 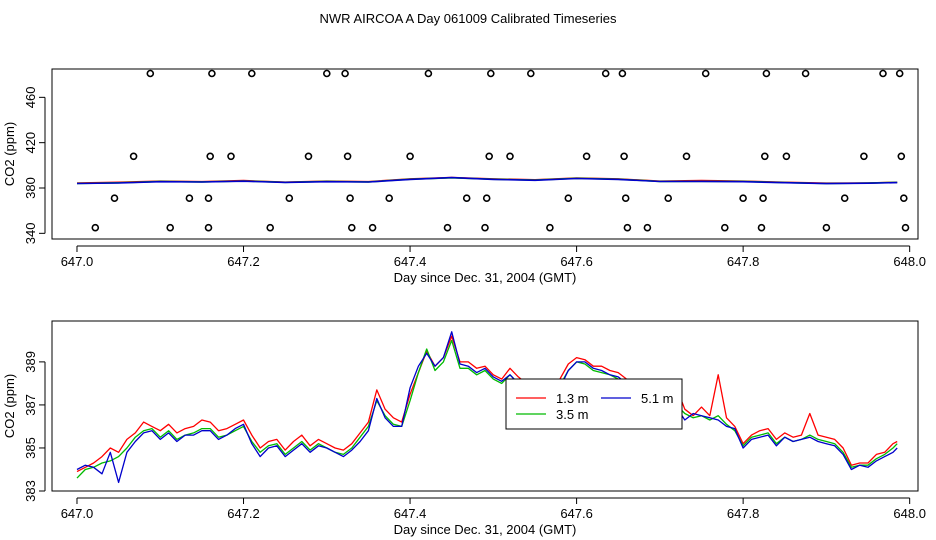 What do you see at coordinates (410, 261) in the screenshot?
I see `top-x-tick-label: 647.4` at bounding box center [410, 261].